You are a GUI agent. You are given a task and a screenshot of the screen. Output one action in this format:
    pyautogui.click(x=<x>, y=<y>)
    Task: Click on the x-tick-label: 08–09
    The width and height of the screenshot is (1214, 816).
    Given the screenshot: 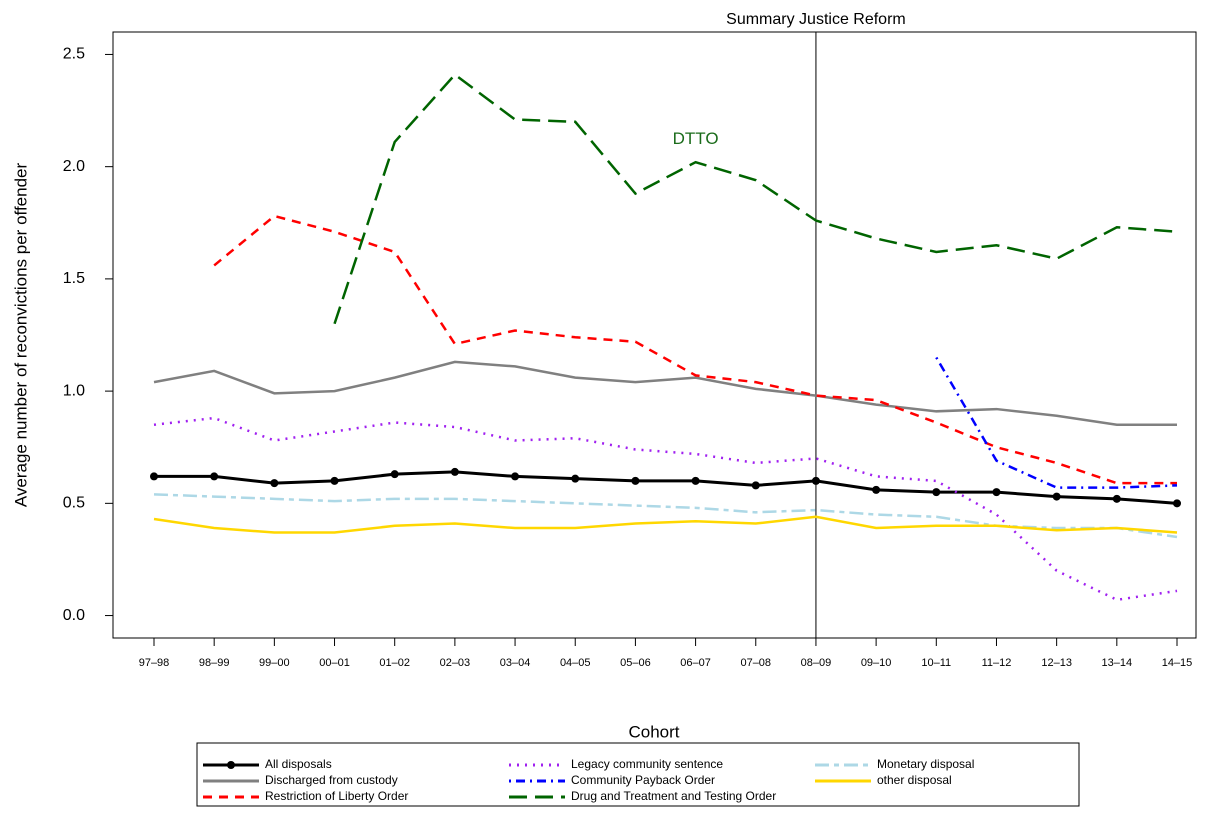 What is the action you would take?
    pyautogui.click(x=816, y=663)
    